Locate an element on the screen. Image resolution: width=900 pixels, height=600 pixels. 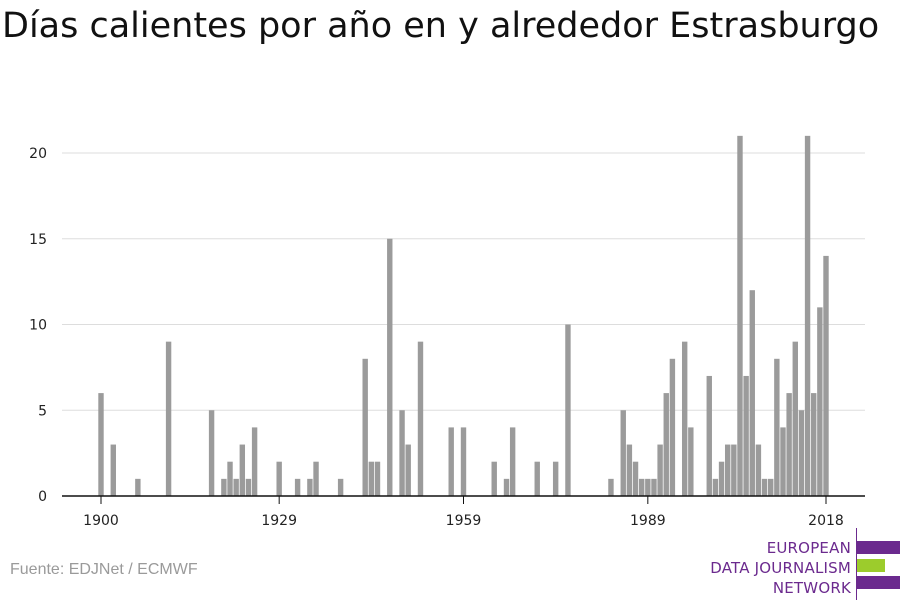
logo-text: EUROPEAN DATA JOURNALISM NETWORK is located at coordinates (780, 568).